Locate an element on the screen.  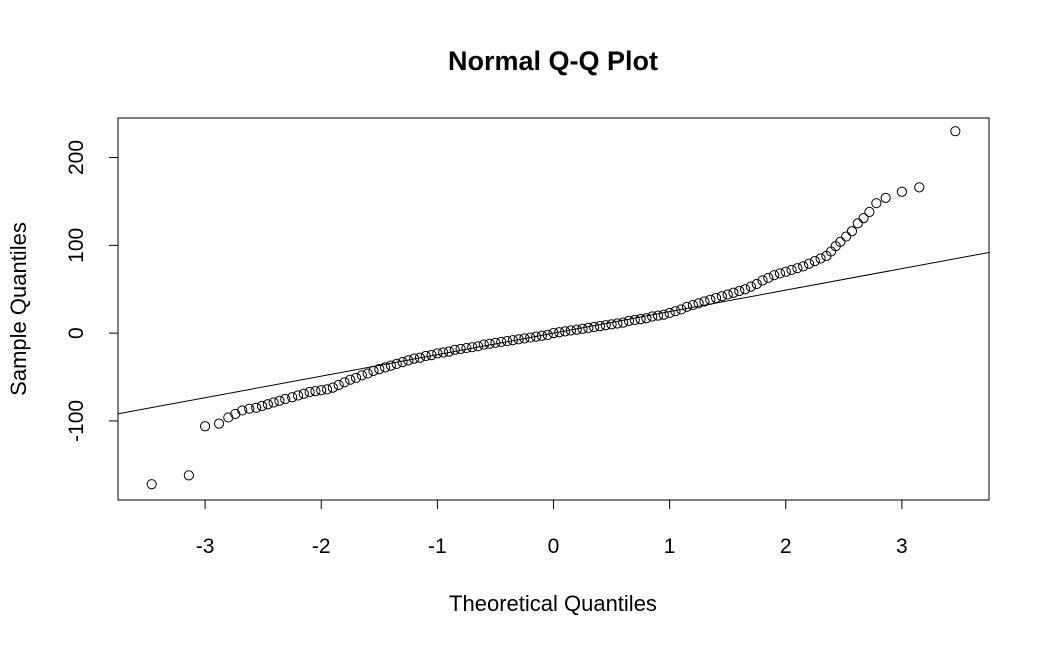
x-tick-label: 0 is located at coordinates (554, 546).